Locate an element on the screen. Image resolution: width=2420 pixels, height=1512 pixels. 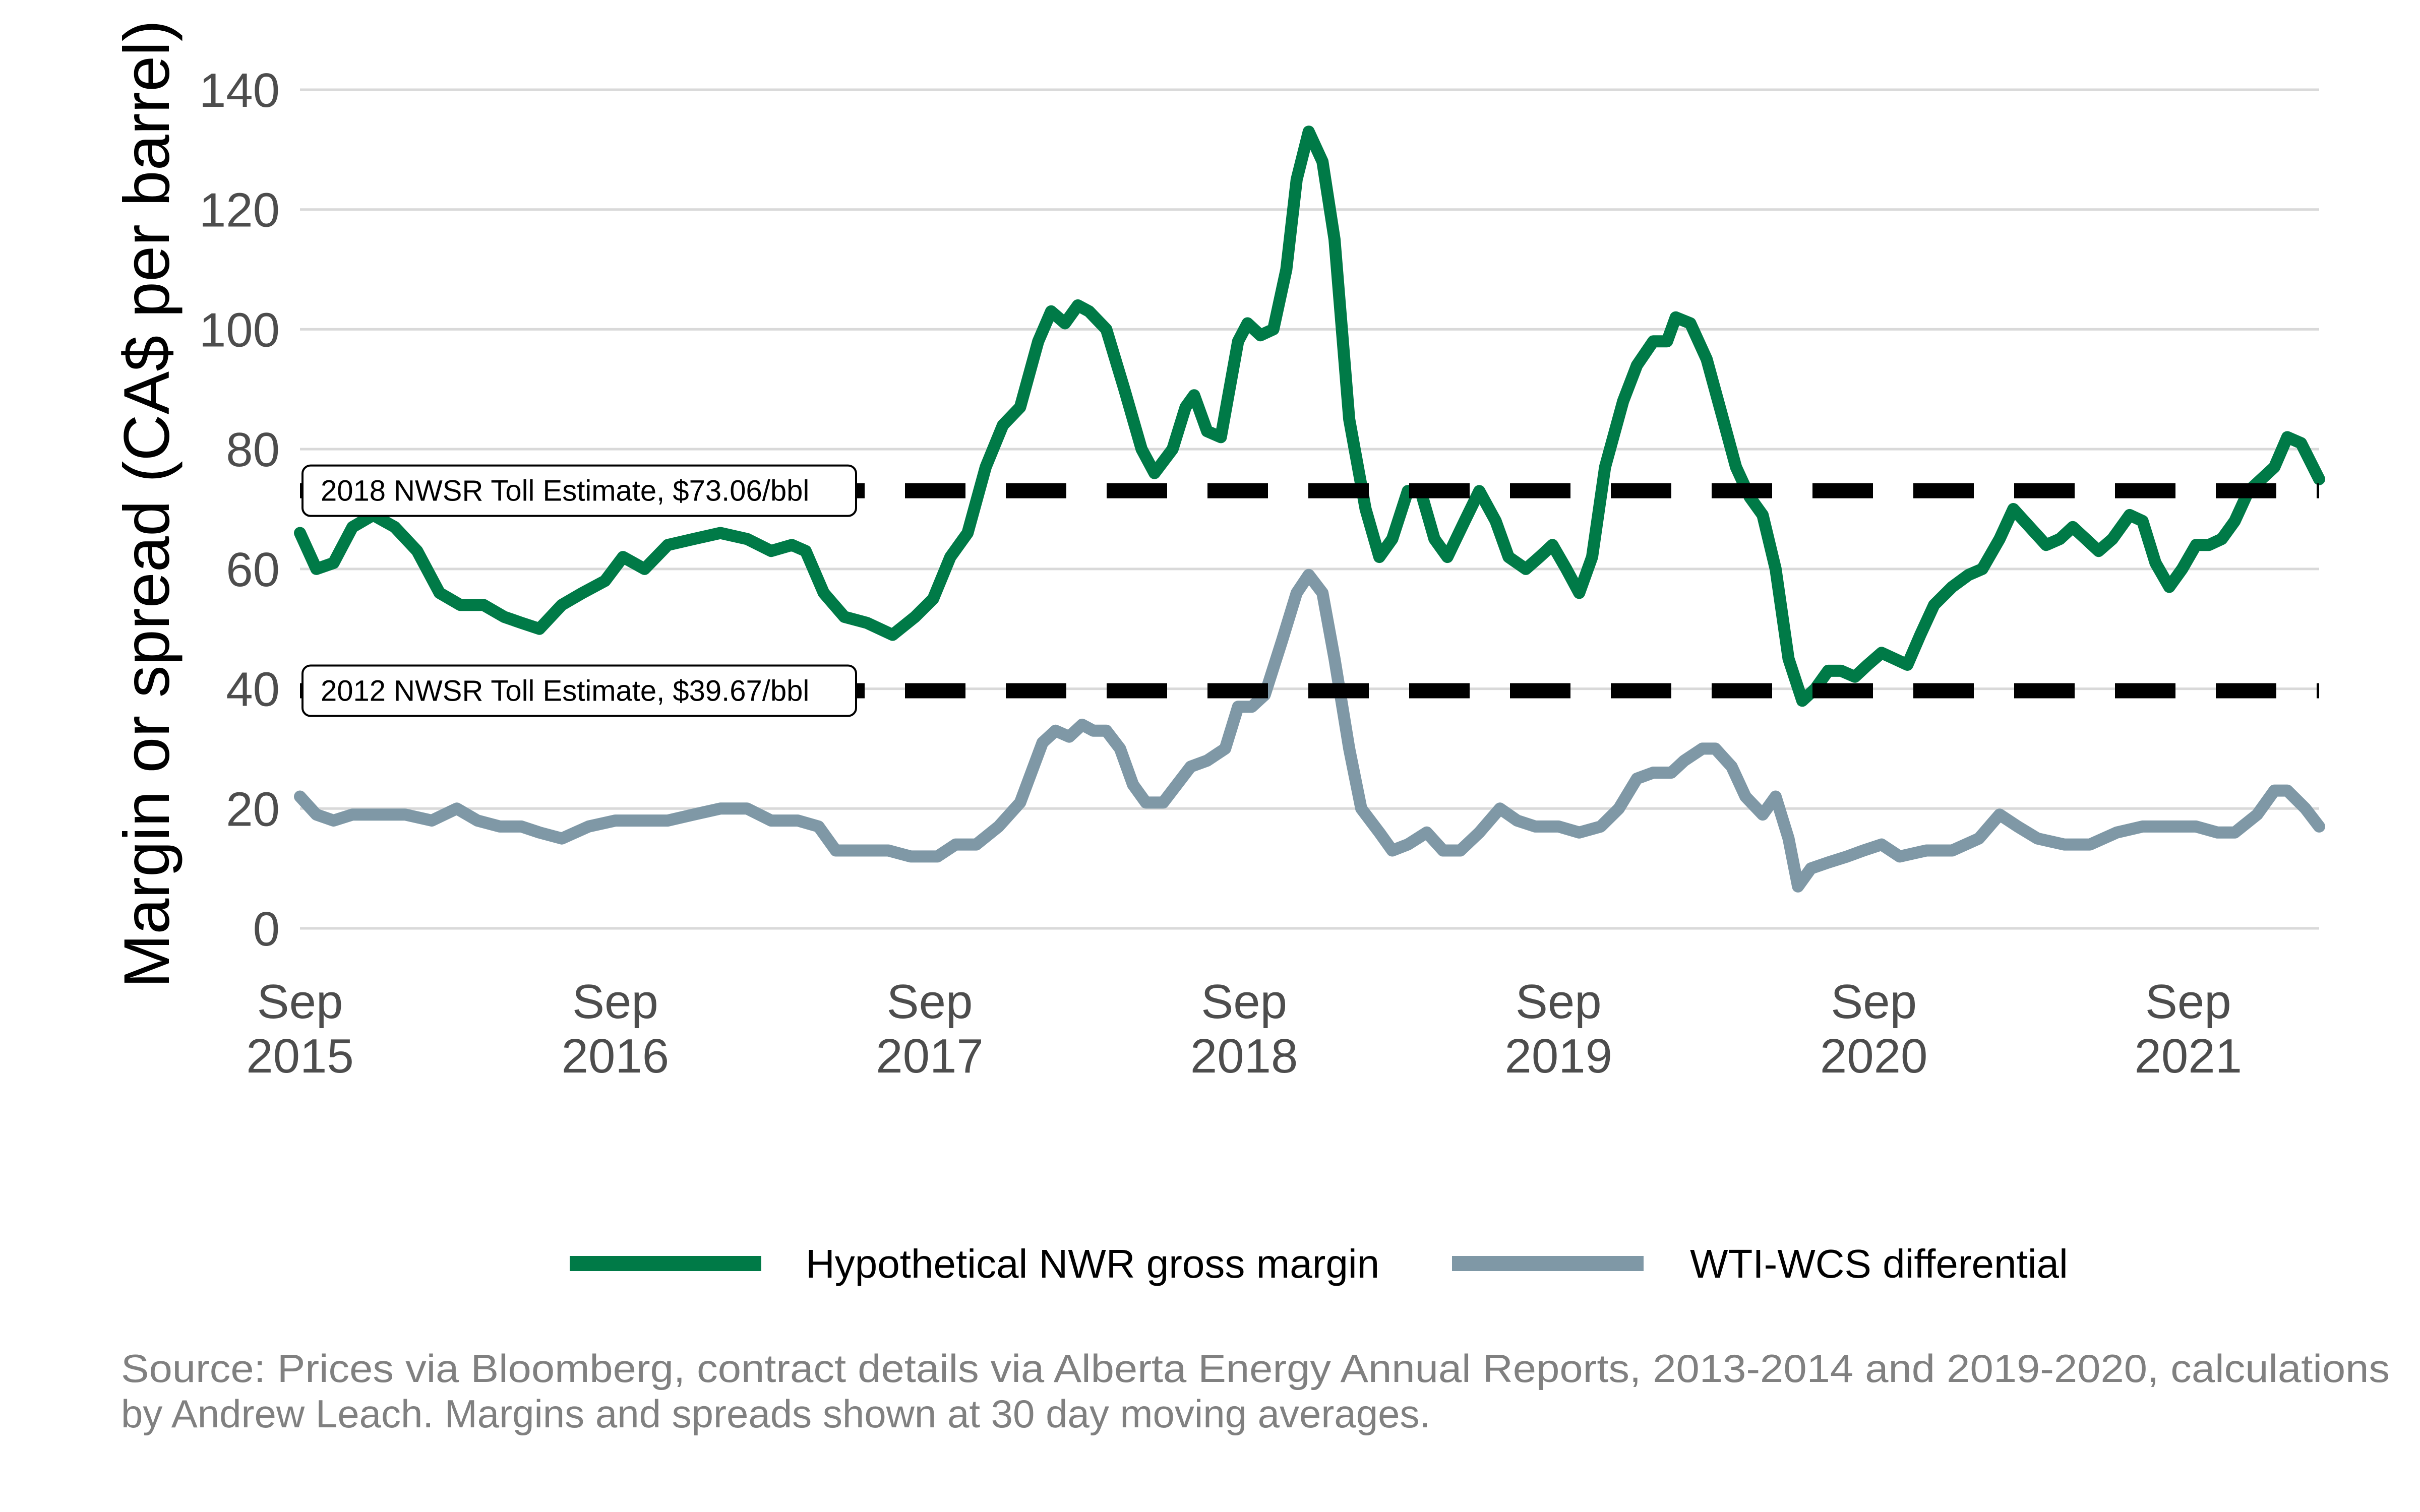
y-tick-label-0: 0 is located at coordinates (266, 929).